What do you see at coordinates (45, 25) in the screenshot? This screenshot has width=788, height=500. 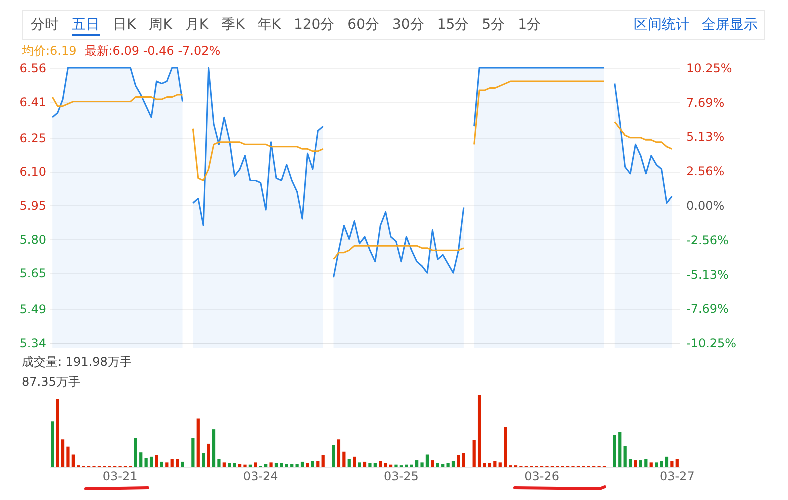 I see `text: 分时` at bounding box center [45, 25].